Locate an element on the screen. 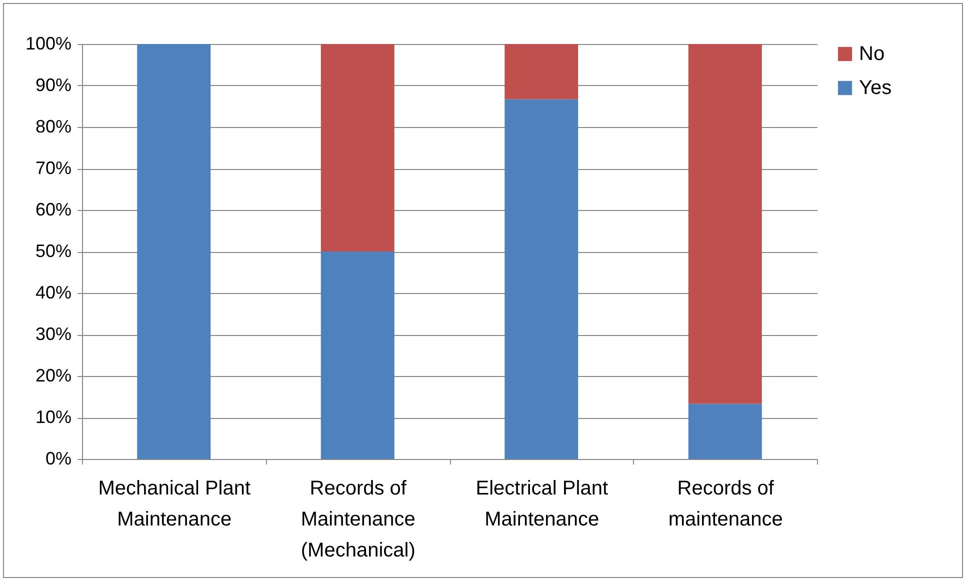  x-tick-label: Records of maintenance is located at coordinates (725, 504).